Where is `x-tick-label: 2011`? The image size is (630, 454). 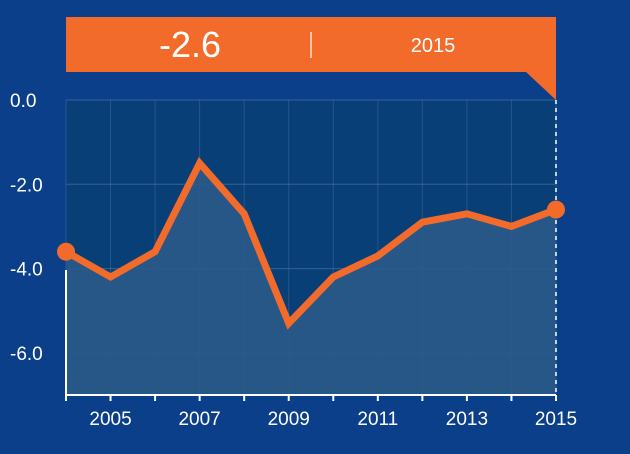 x-tick-label: 2011 is located at coordinates (377, 419).